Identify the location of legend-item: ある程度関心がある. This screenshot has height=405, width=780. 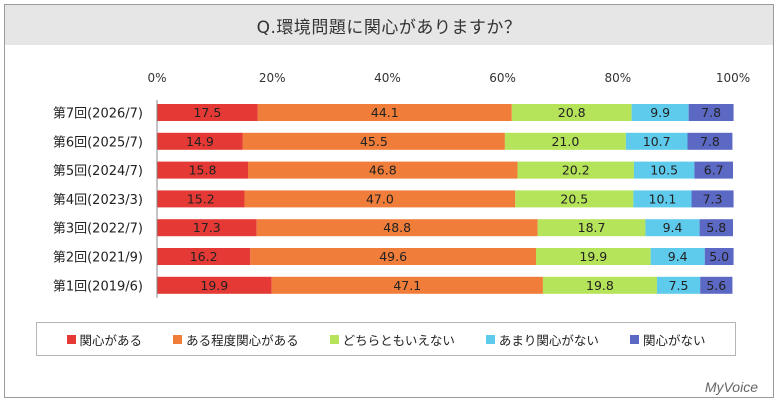
(236, 339).